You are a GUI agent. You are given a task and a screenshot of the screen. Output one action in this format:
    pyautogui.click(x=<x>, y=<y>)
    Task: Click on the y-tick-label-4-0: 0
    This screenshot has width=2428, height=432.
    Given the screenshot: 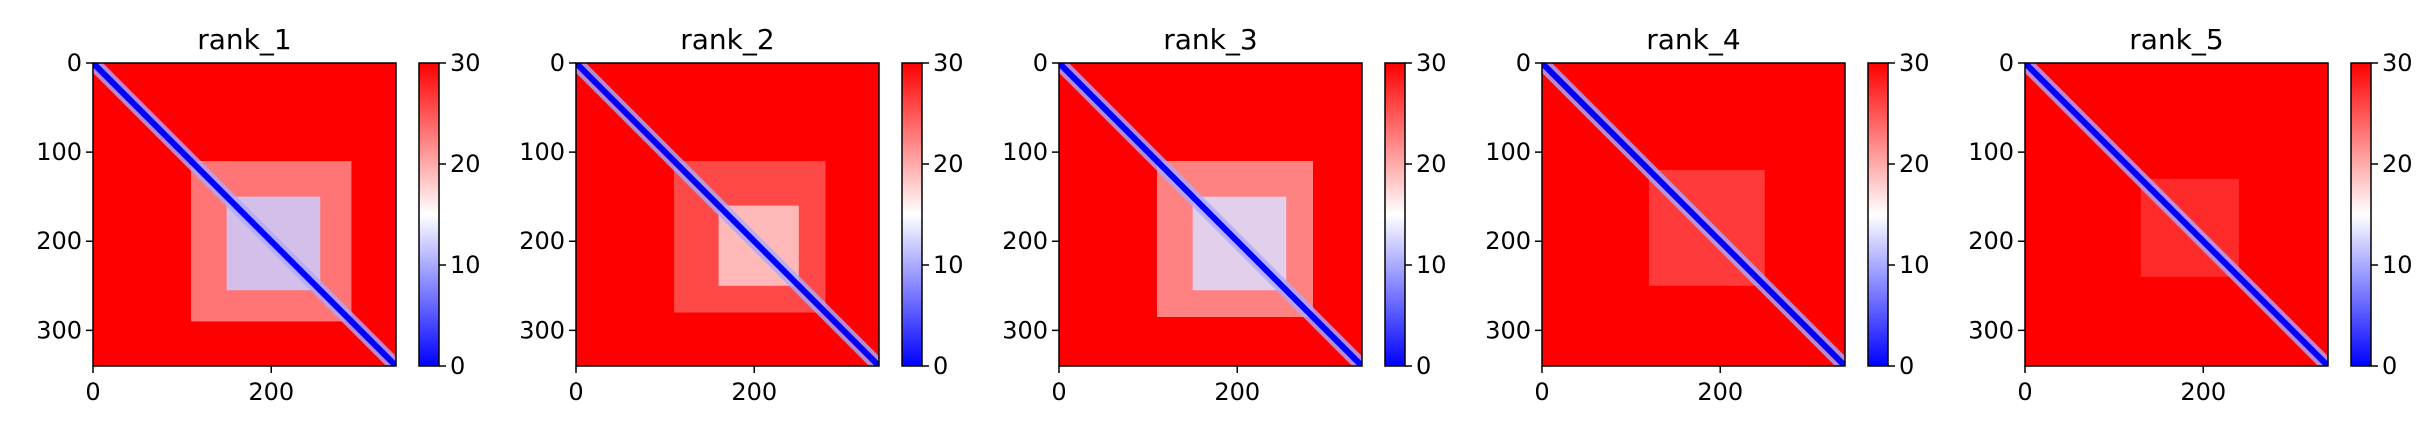 What is the action you would take?
    pyautogui.click(x=1523, y=63)
    